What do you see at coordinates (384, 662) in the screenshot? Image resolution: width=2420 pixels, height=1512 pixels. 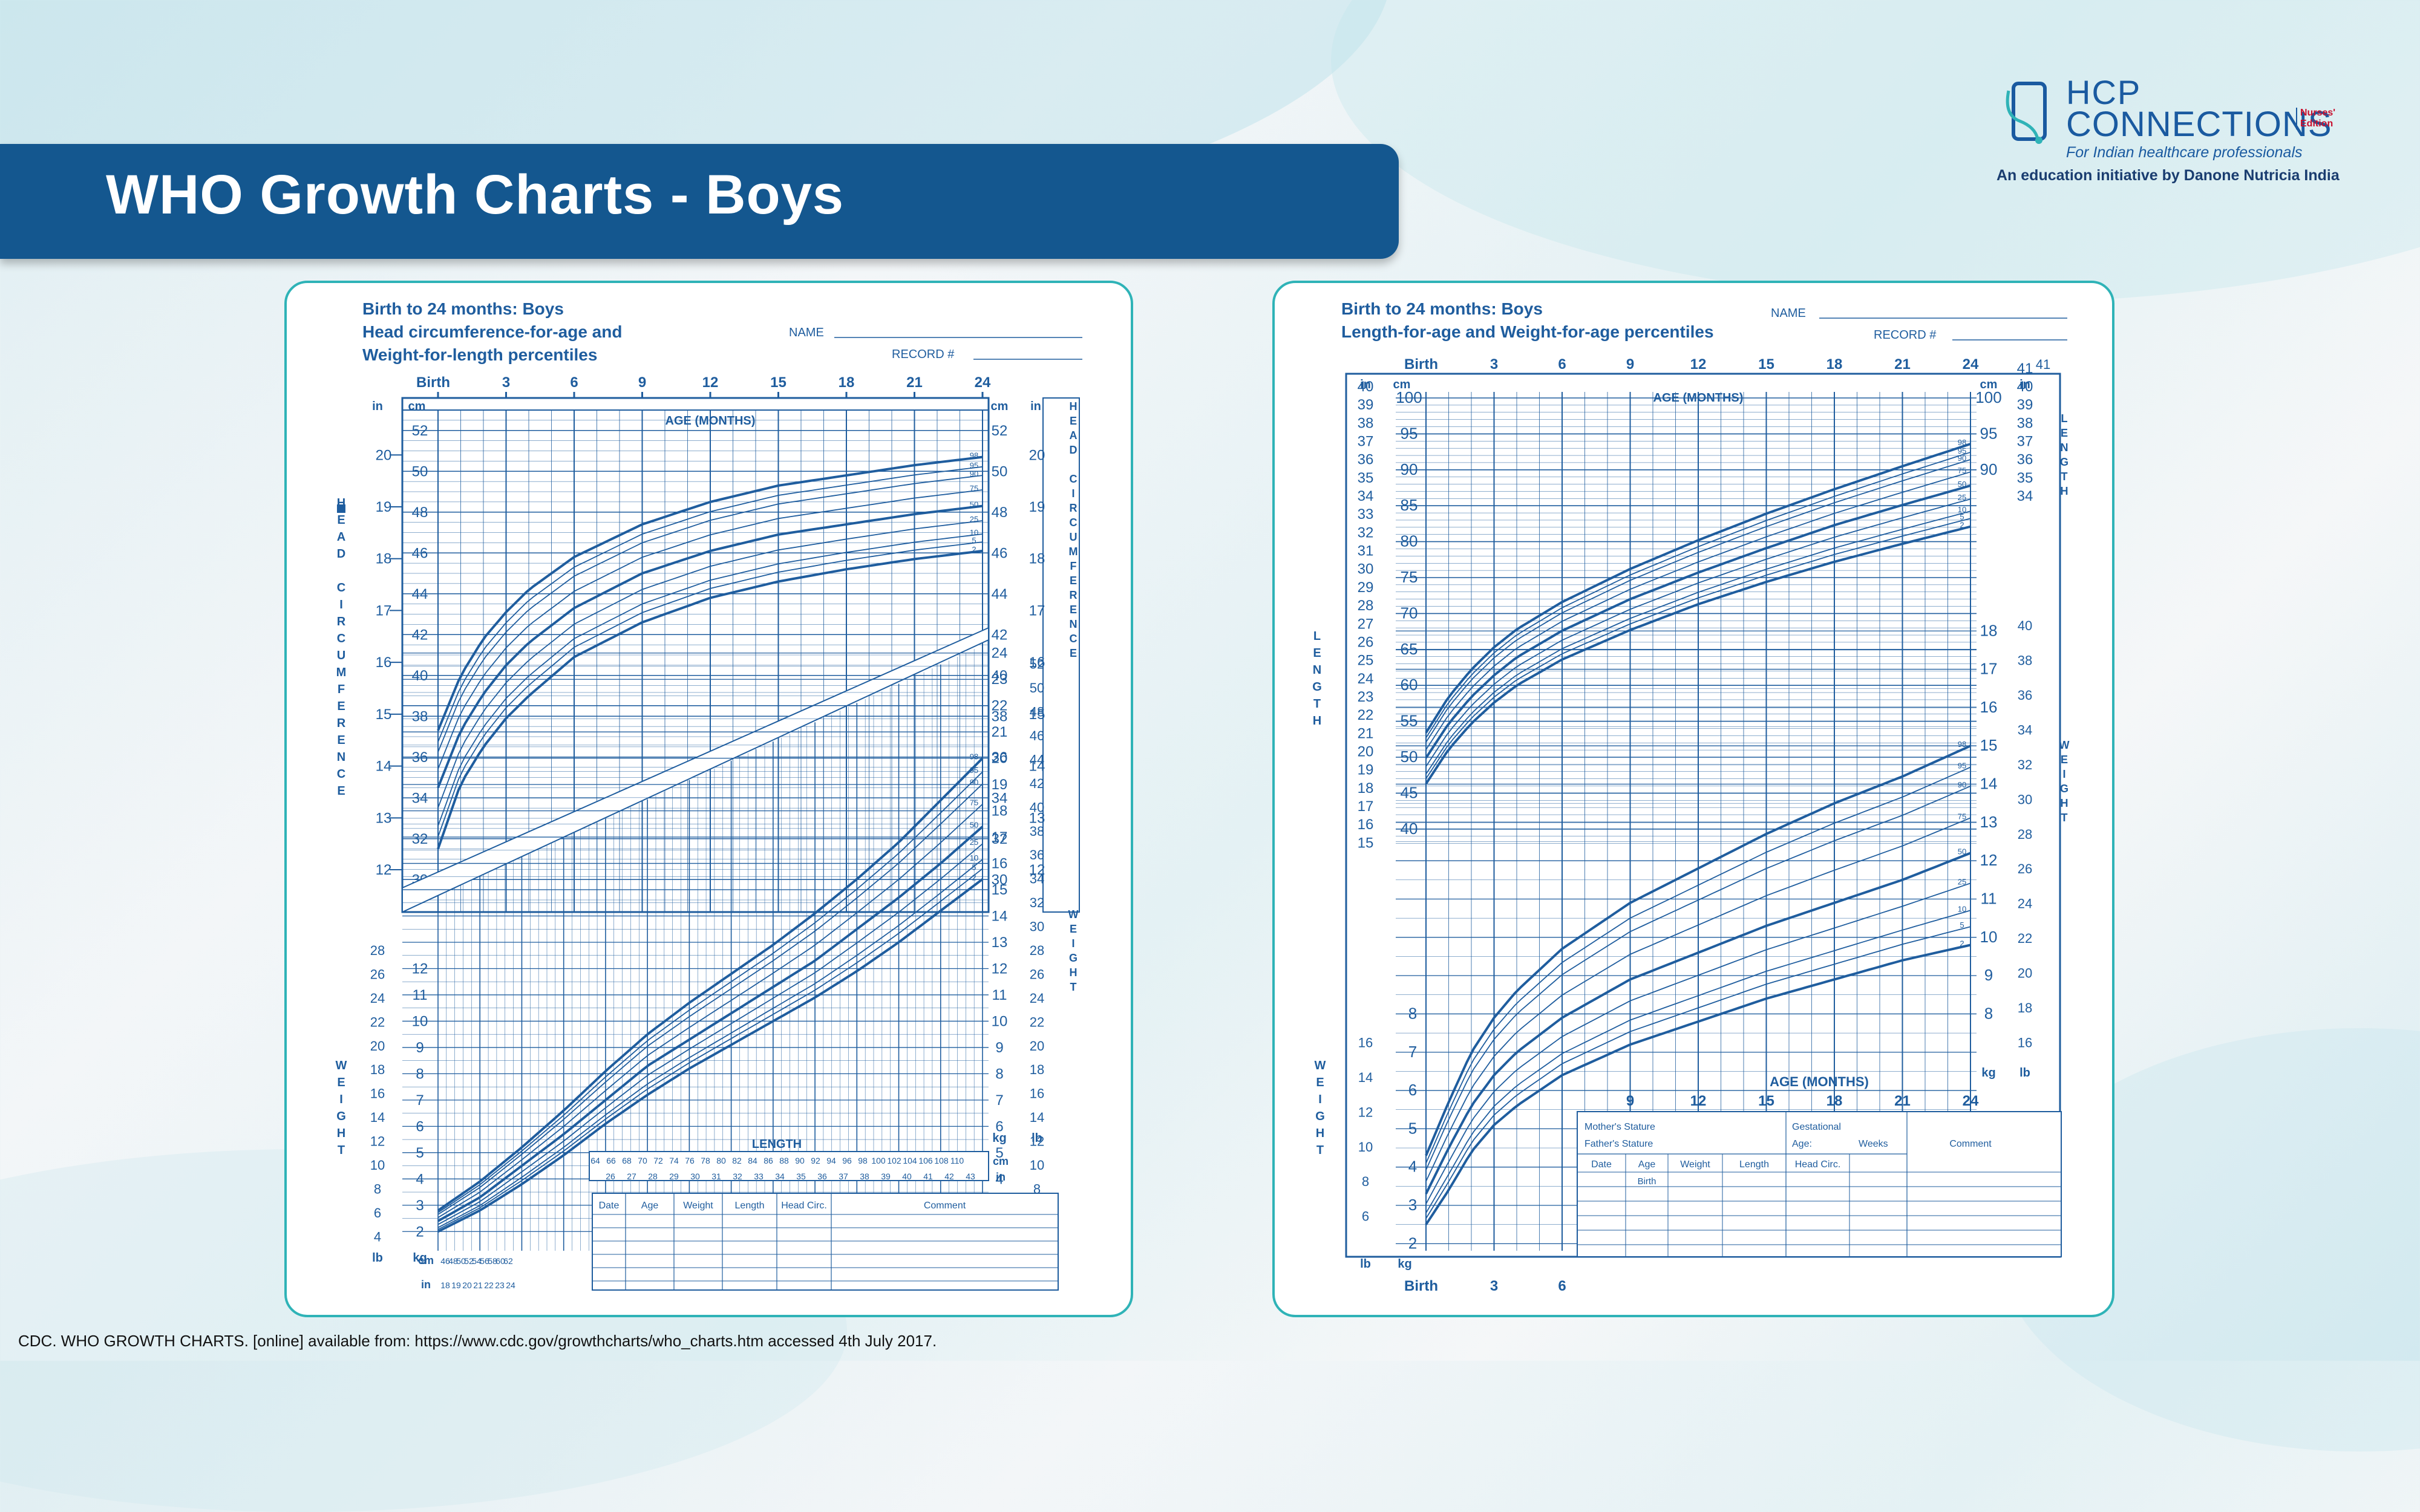 I see `hc-in-tick: 16` at bounding box center [384, 662].